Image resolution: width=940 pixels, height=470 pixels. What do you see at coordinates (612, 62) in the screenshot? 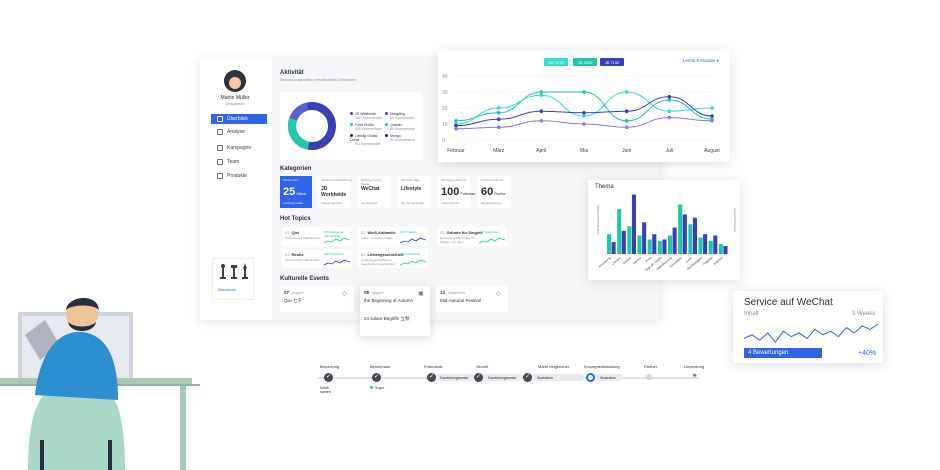
I see `series-toggle: JB 7192` at bounding box center [612, 62].